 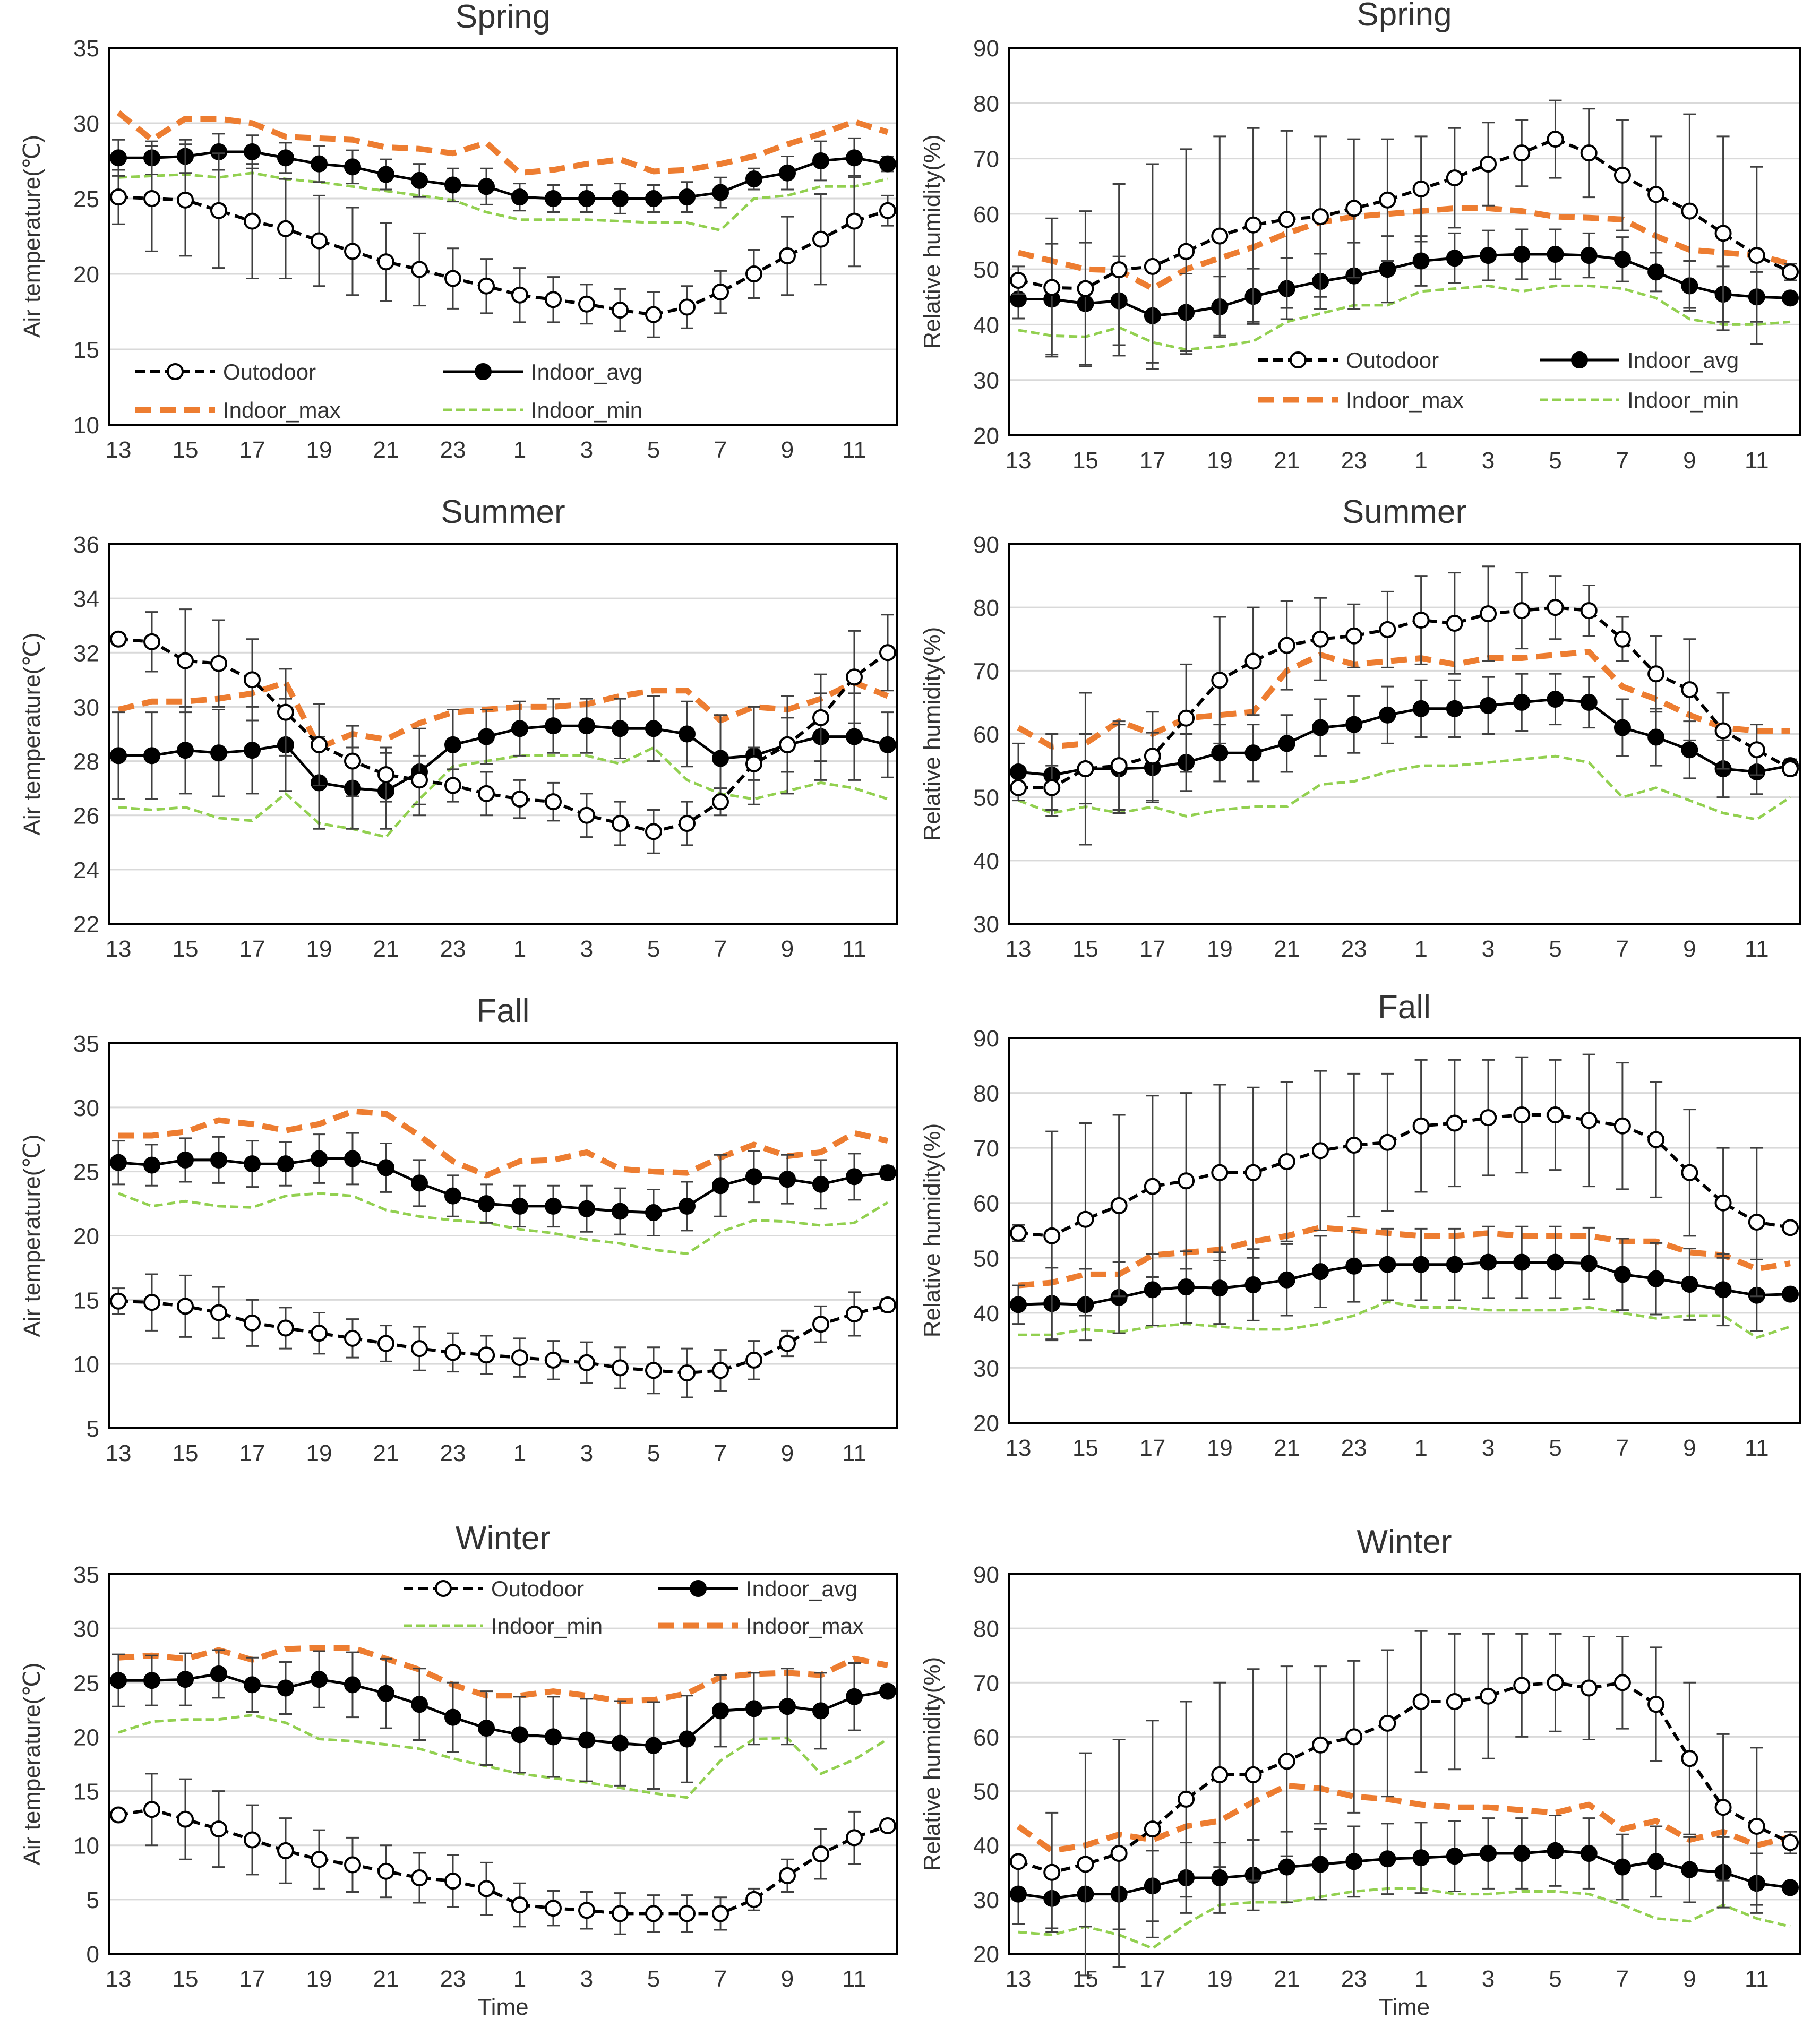 What do you see at coordinates (86, 925) in the screenshot?
I see `y-tick-label: 22` at bounding box center [86, 925].